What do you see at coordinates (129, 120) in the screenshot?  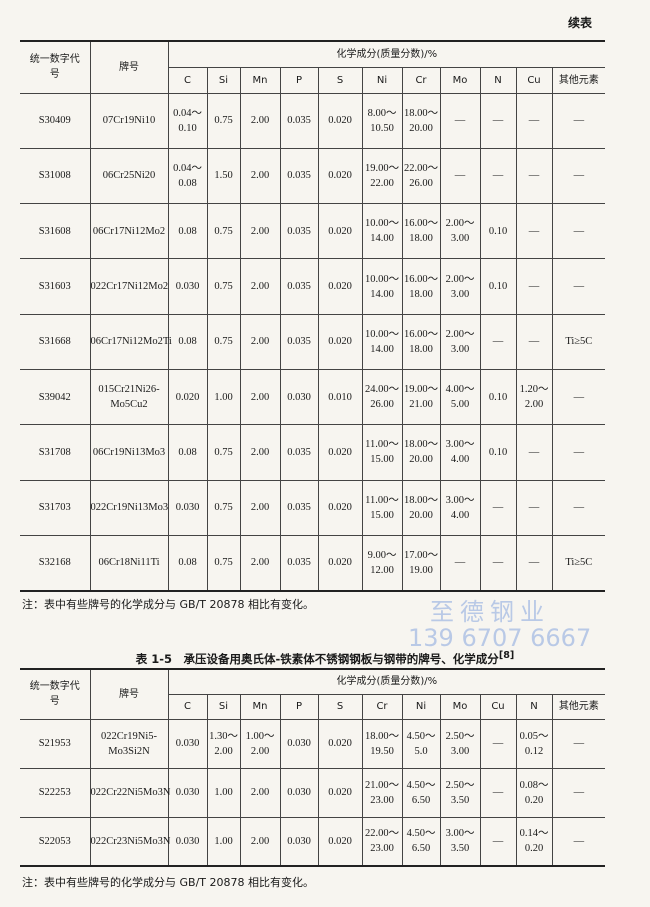 I see `cell: 07Cr19Ni10` at bounding box center [129, 120].